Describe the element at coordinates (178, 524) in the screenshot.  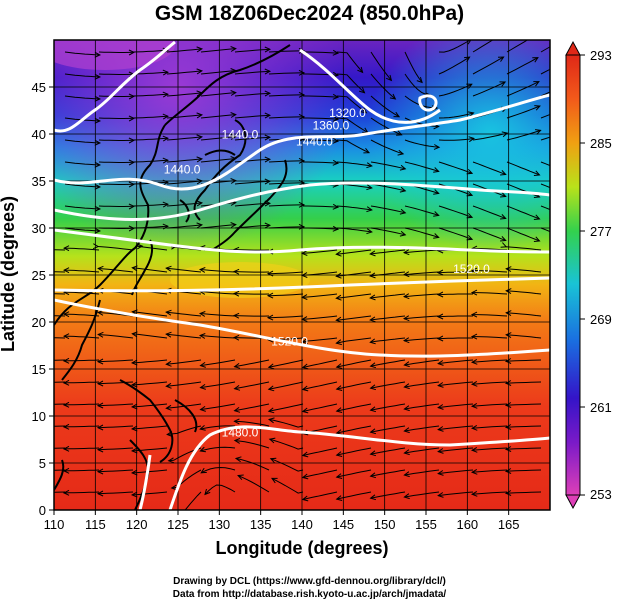
I see `x-tick-label: 125` at that location.